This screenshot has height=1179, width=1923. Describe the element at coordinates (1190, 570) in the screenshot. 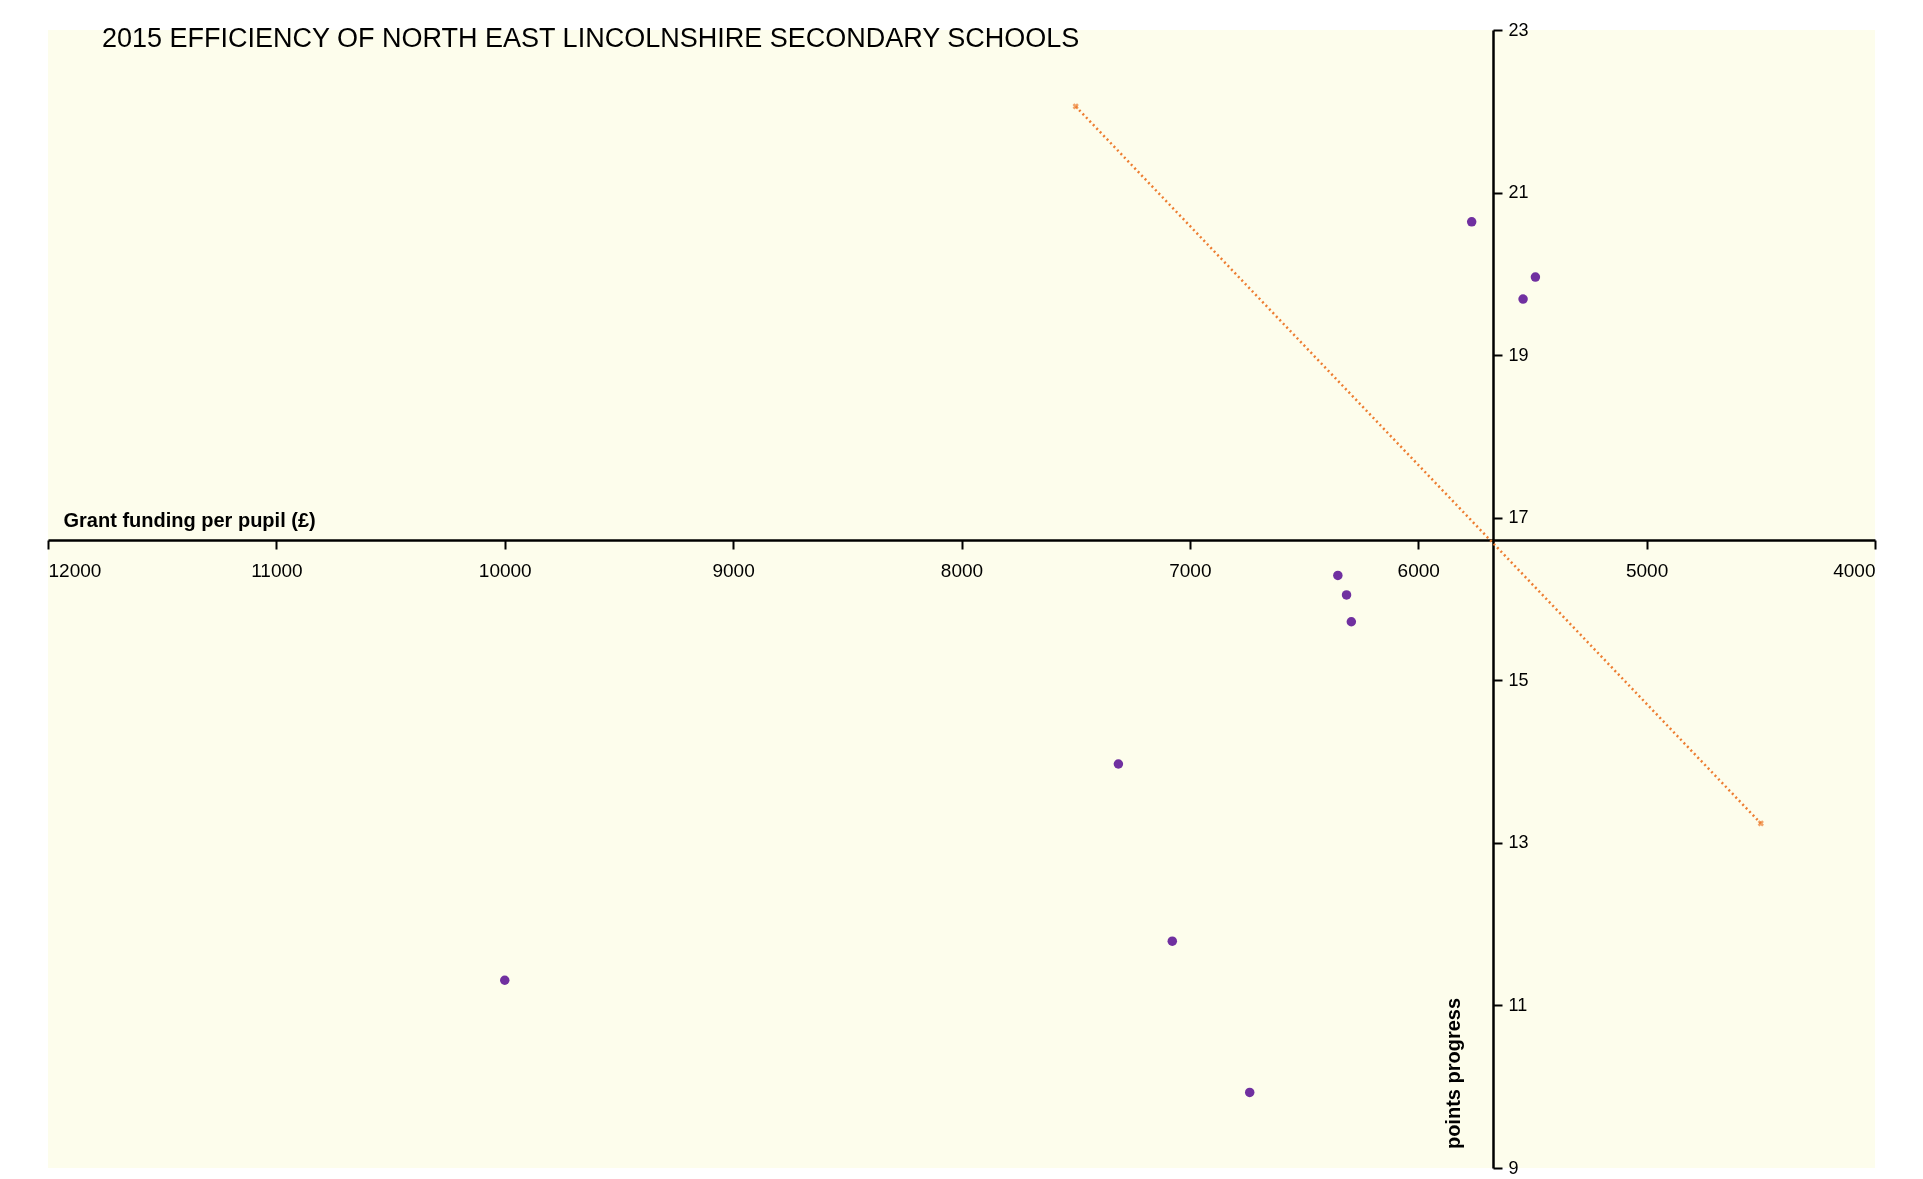

I see `x-tick-label: 7000` at that location.